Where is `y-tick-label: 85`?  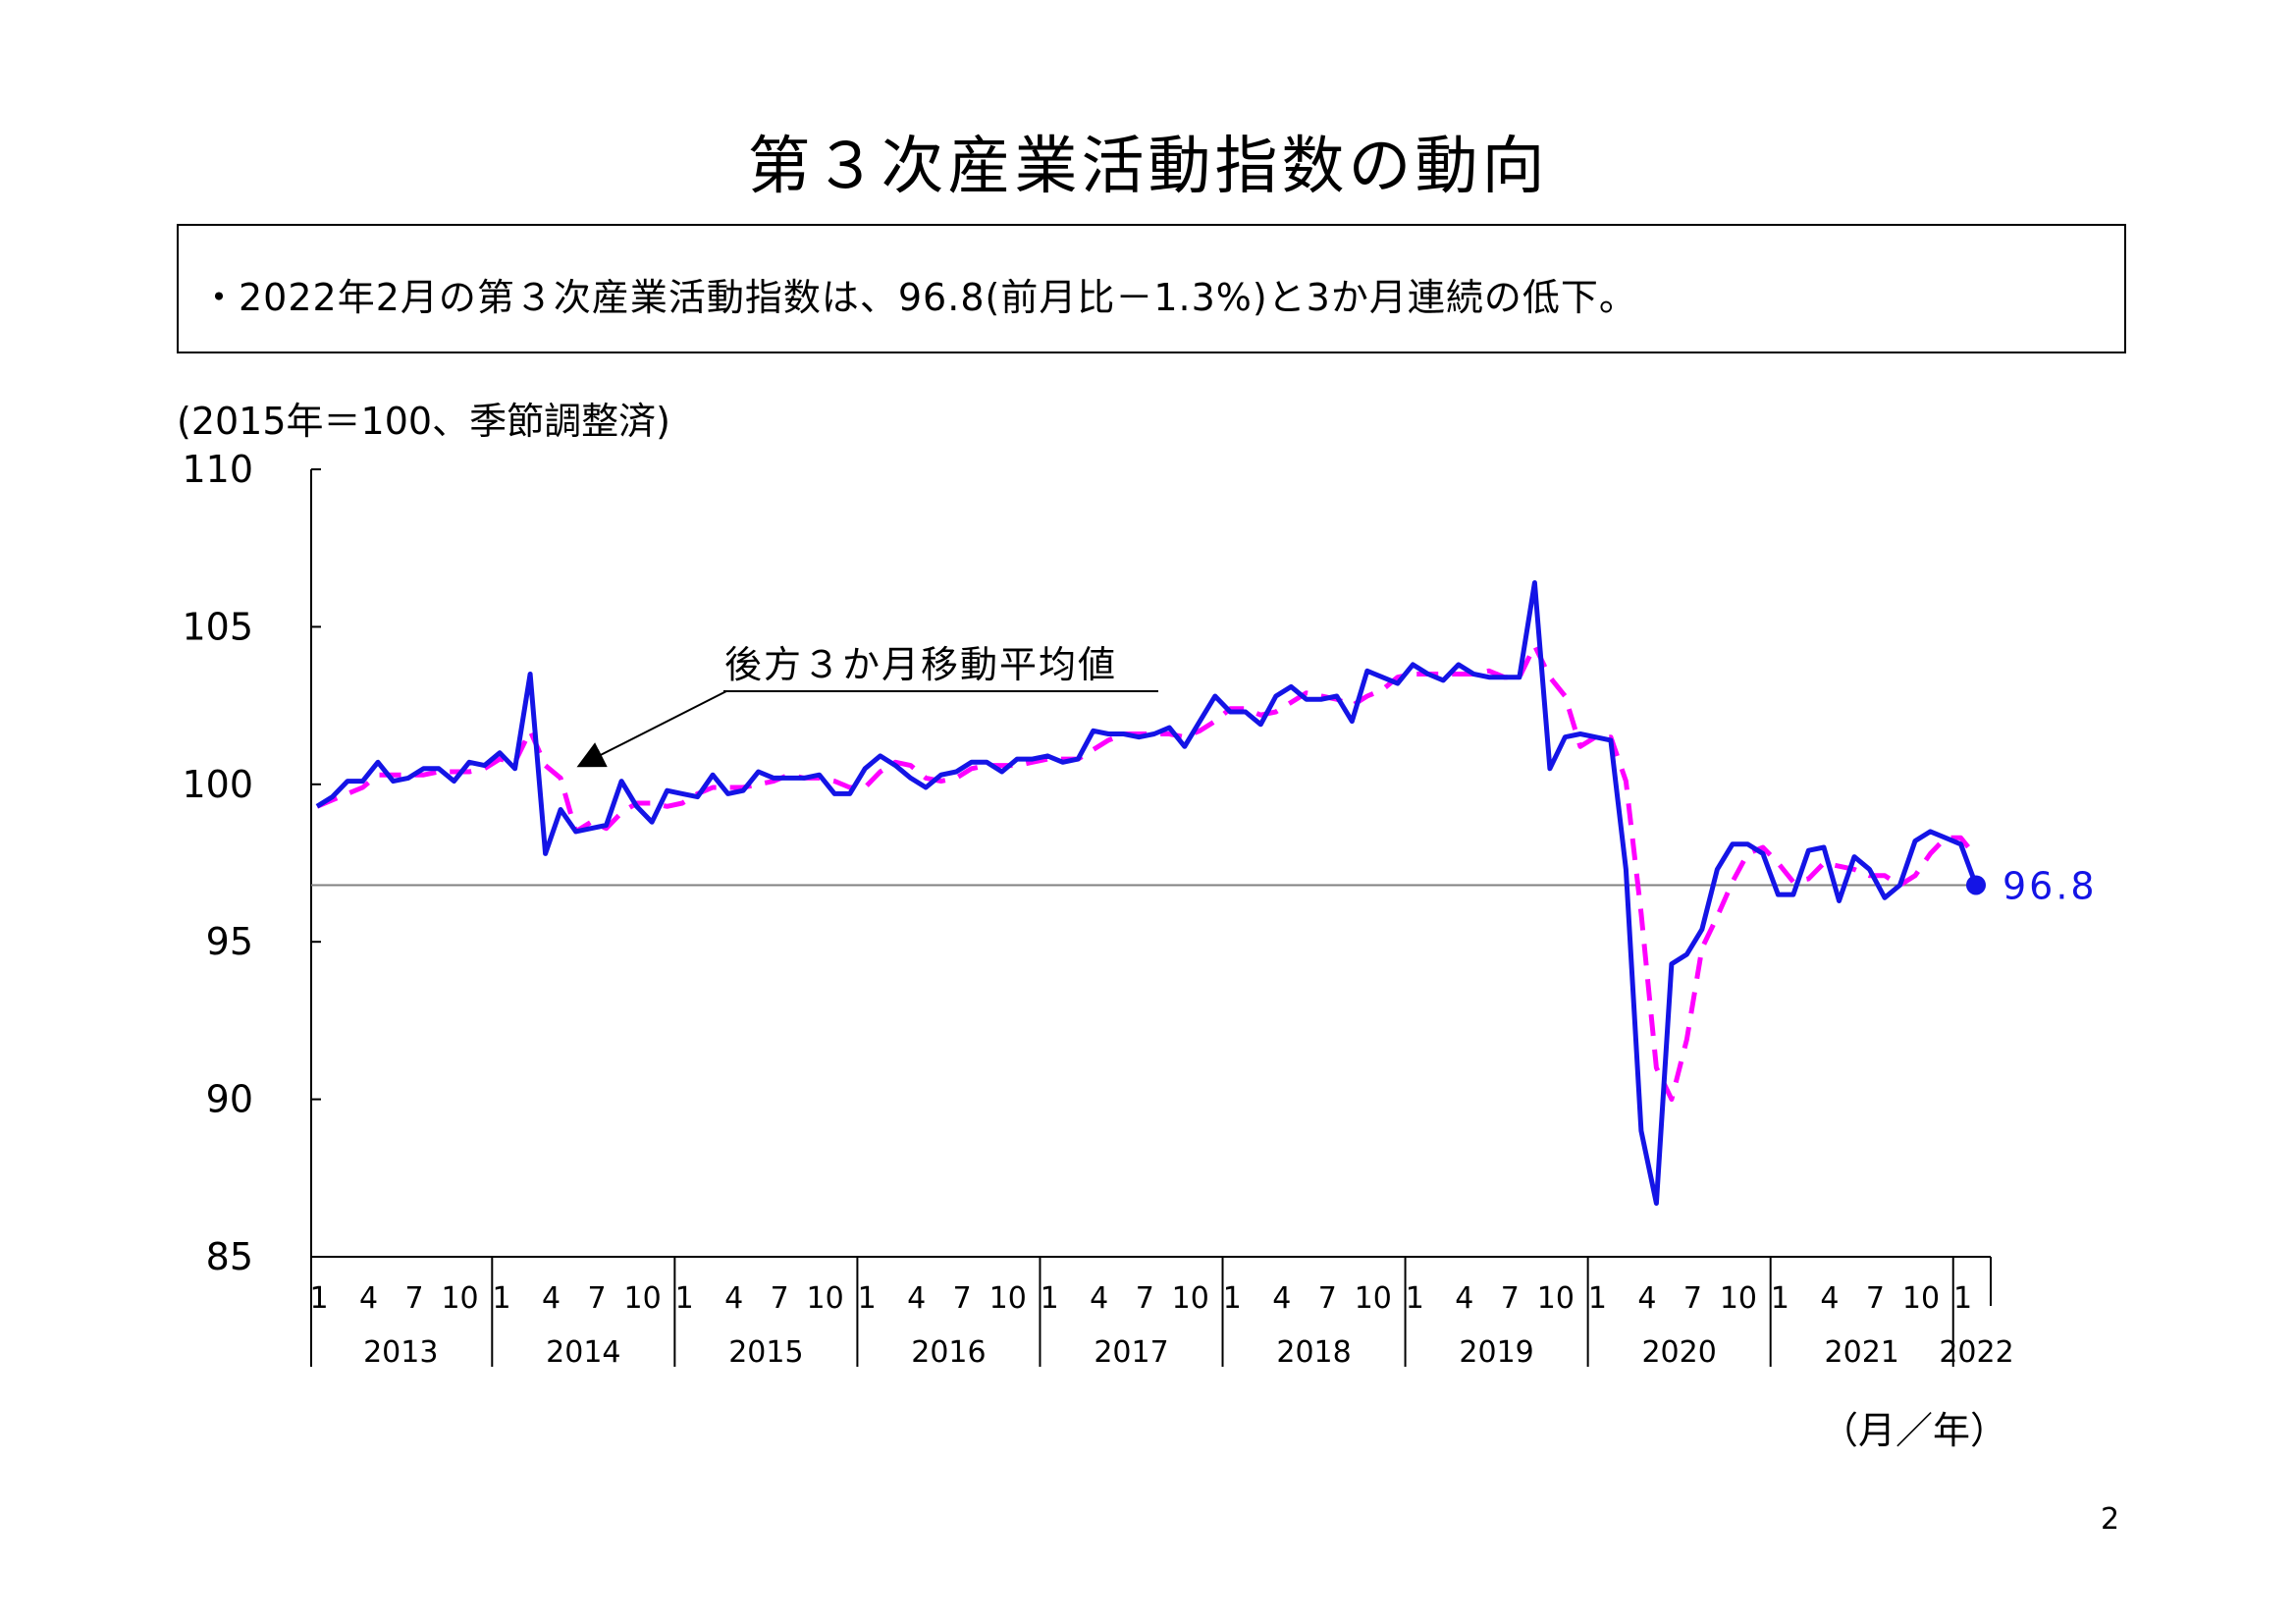
y-tick-label: 85 is located at coordinates (229, 1256).